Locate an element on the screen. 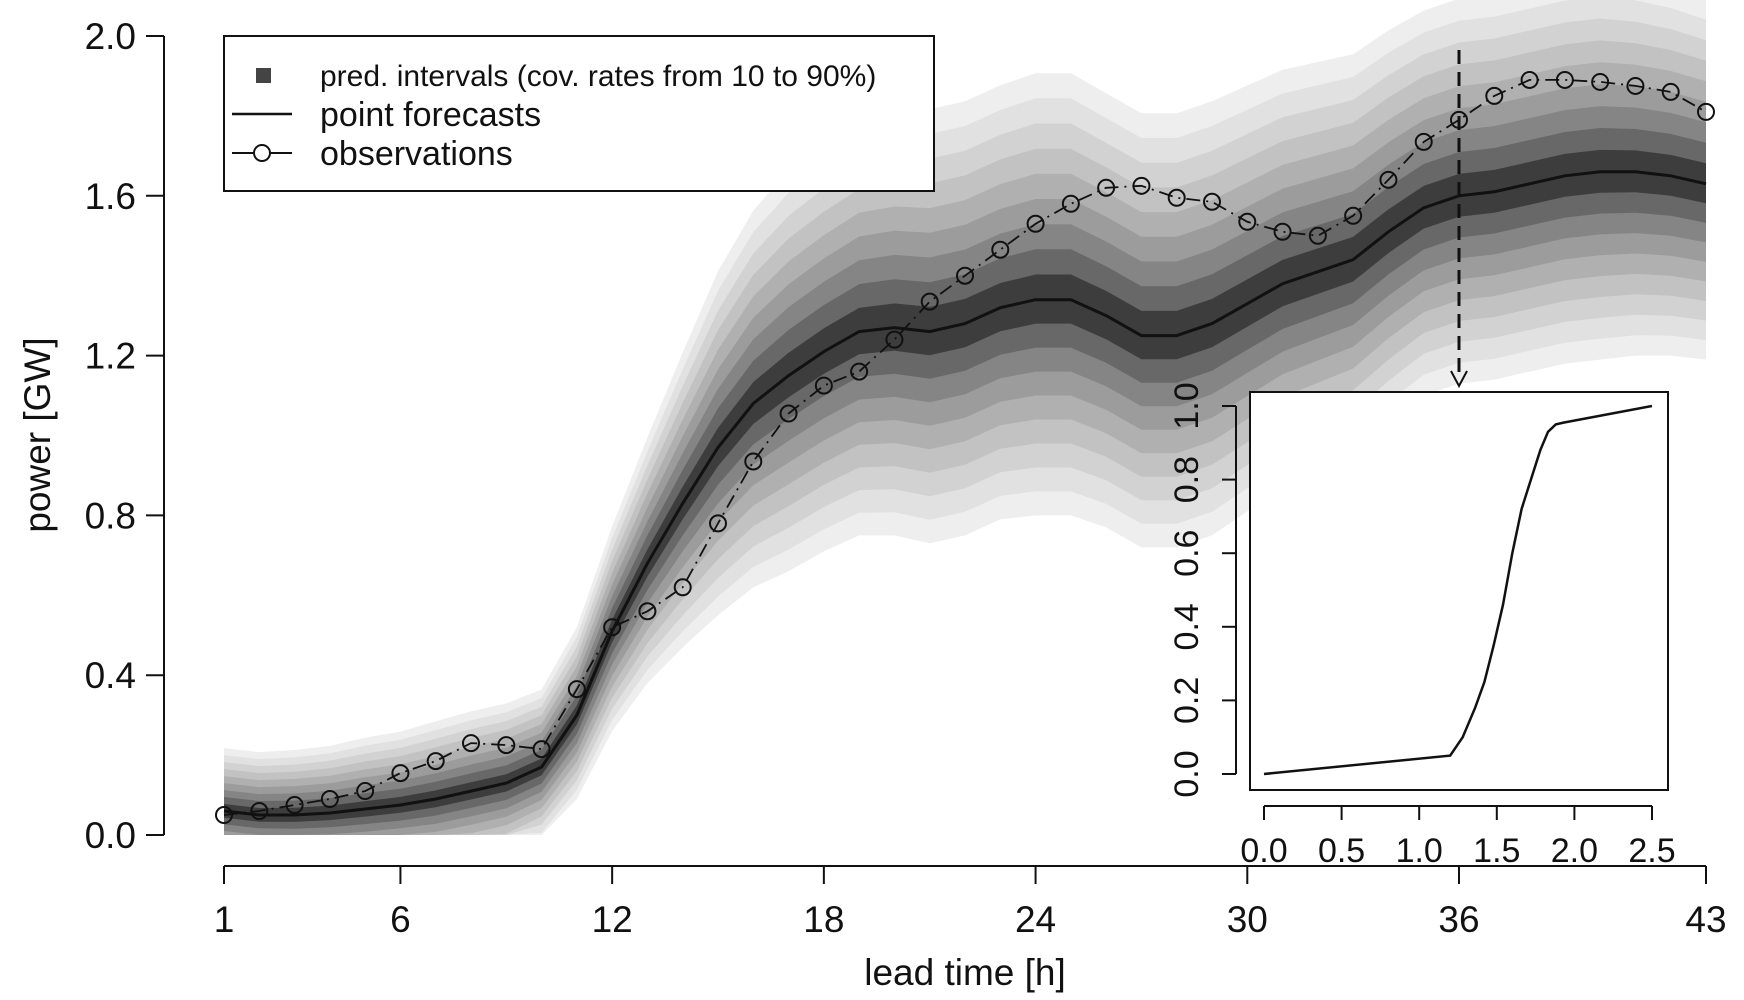  inset-x-tick-label: 2.5 is located at coordinates (1651, 851).